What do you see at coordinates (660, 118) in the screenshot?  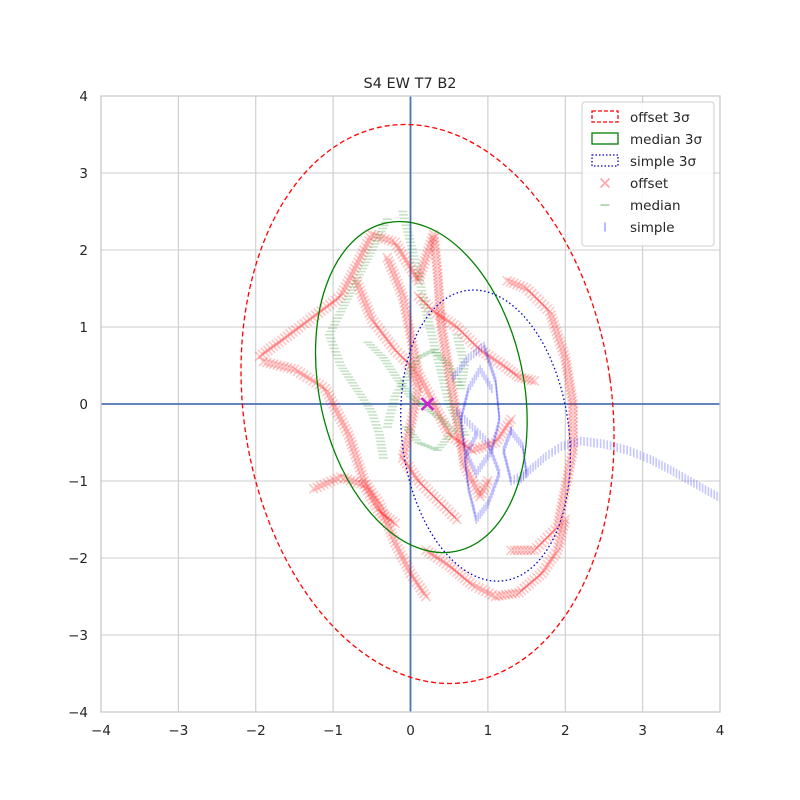 I see `legend-label: offset 3σ` at bounding box center [660, 118].